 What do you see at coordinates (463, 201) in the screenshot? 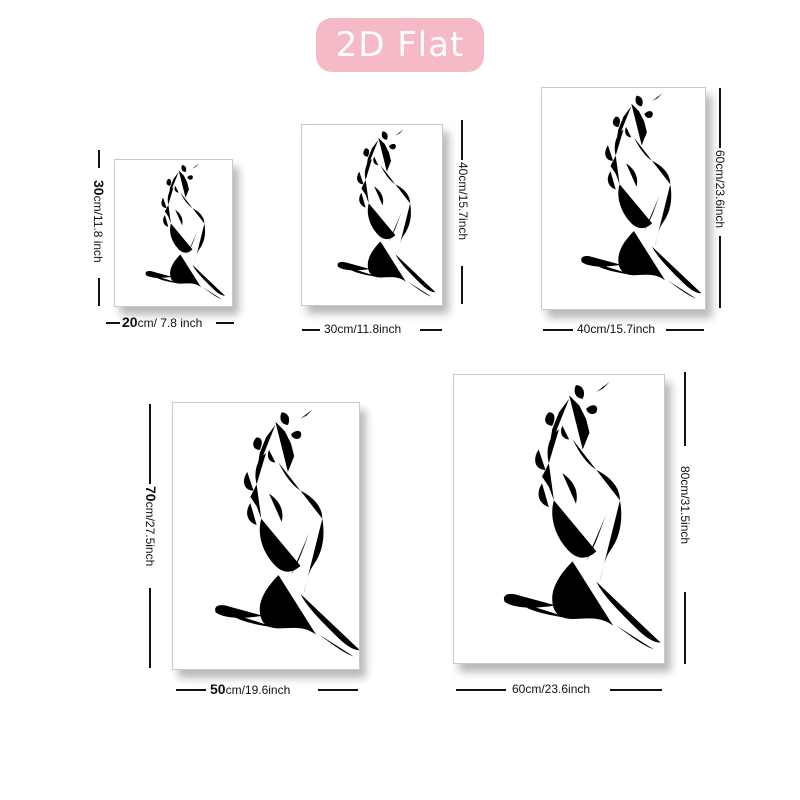
I see `height-label: 40cm/15.7inch` at bounding box center [463, 201].